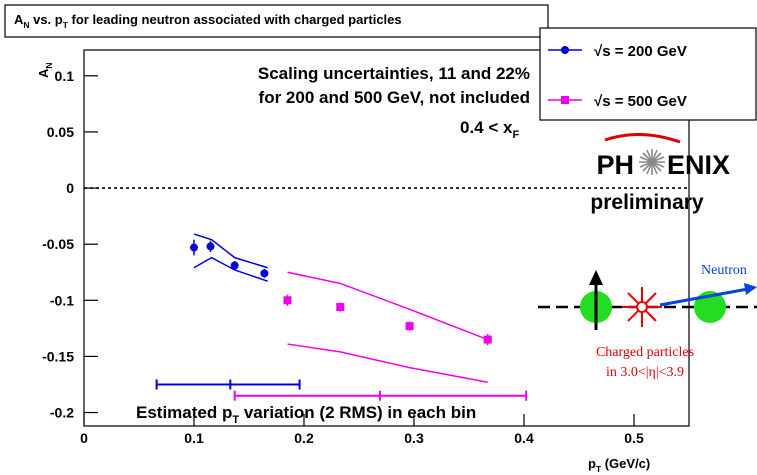  Describe the element at coordinates (58, 356) in the screenshot. I see `y-tick-label: -0.15` at that location.